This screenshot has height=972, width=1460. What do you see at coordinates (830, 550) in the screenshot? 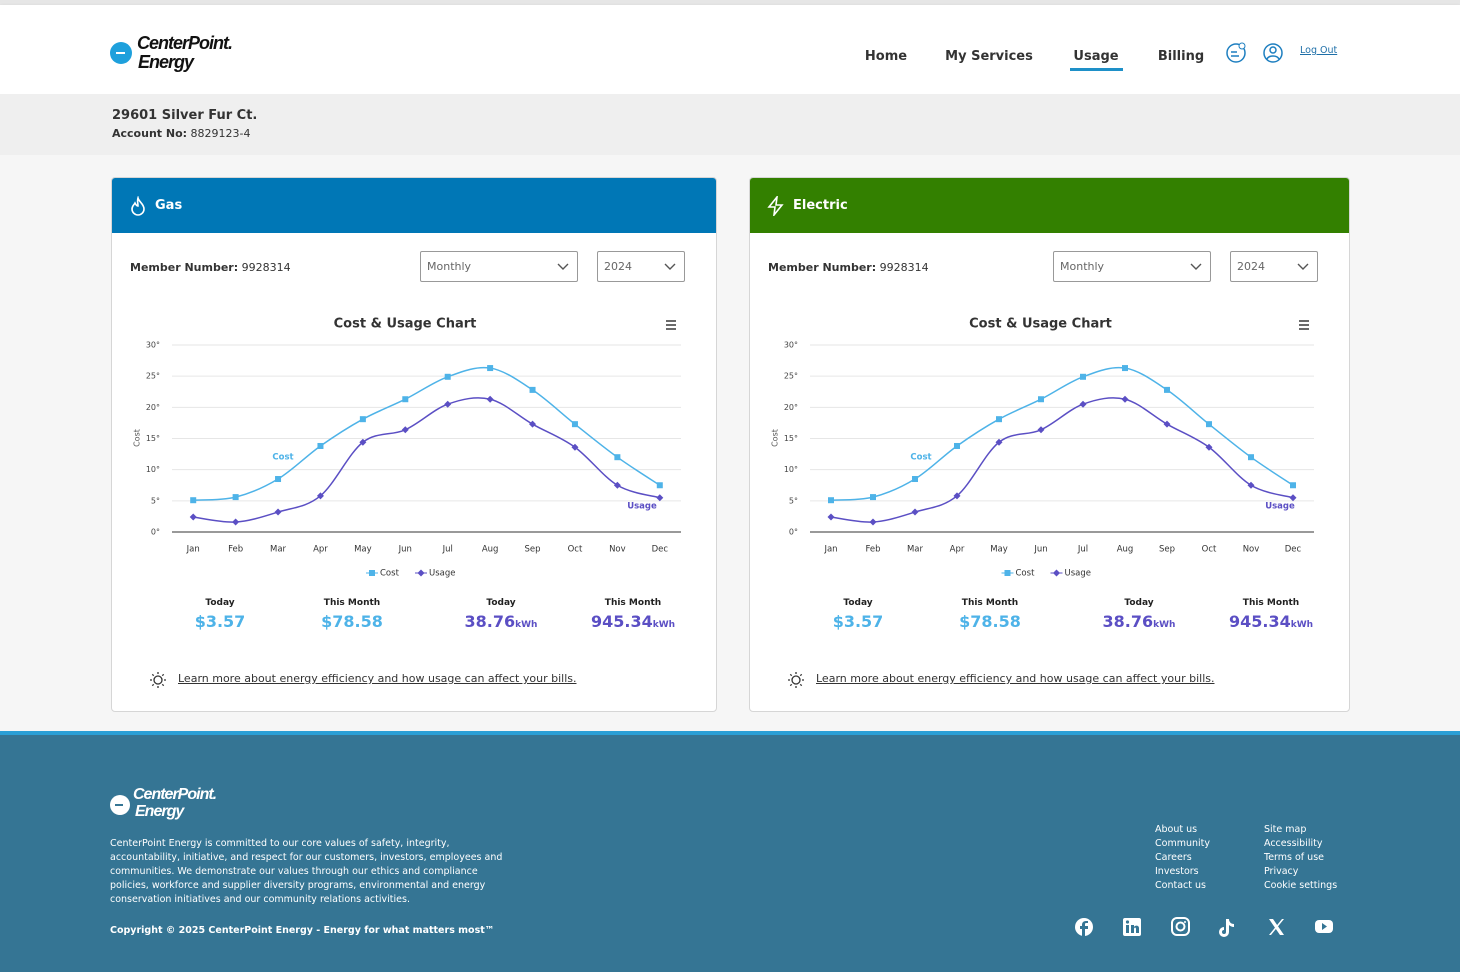
I see `x-tick-label: Jan` at bounding box center [830, 550].